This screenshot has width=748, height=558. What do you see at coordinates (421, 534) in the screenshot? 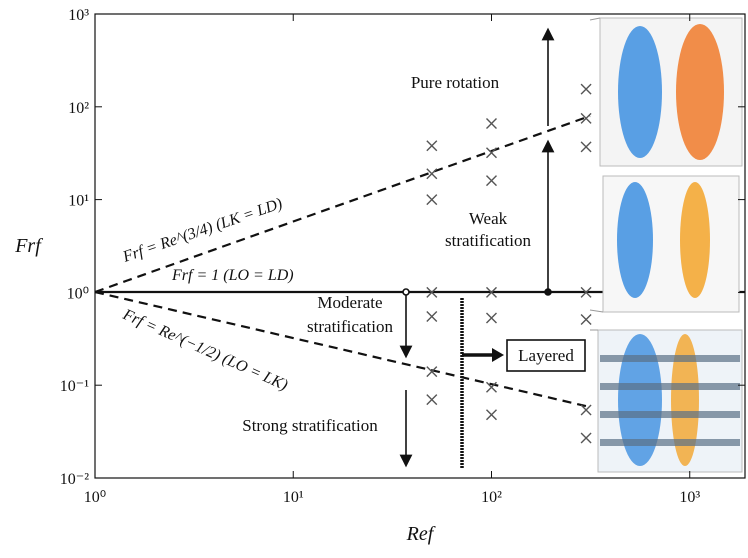
I see `x-axis-label: Ref` at bounding box center [421, 534].